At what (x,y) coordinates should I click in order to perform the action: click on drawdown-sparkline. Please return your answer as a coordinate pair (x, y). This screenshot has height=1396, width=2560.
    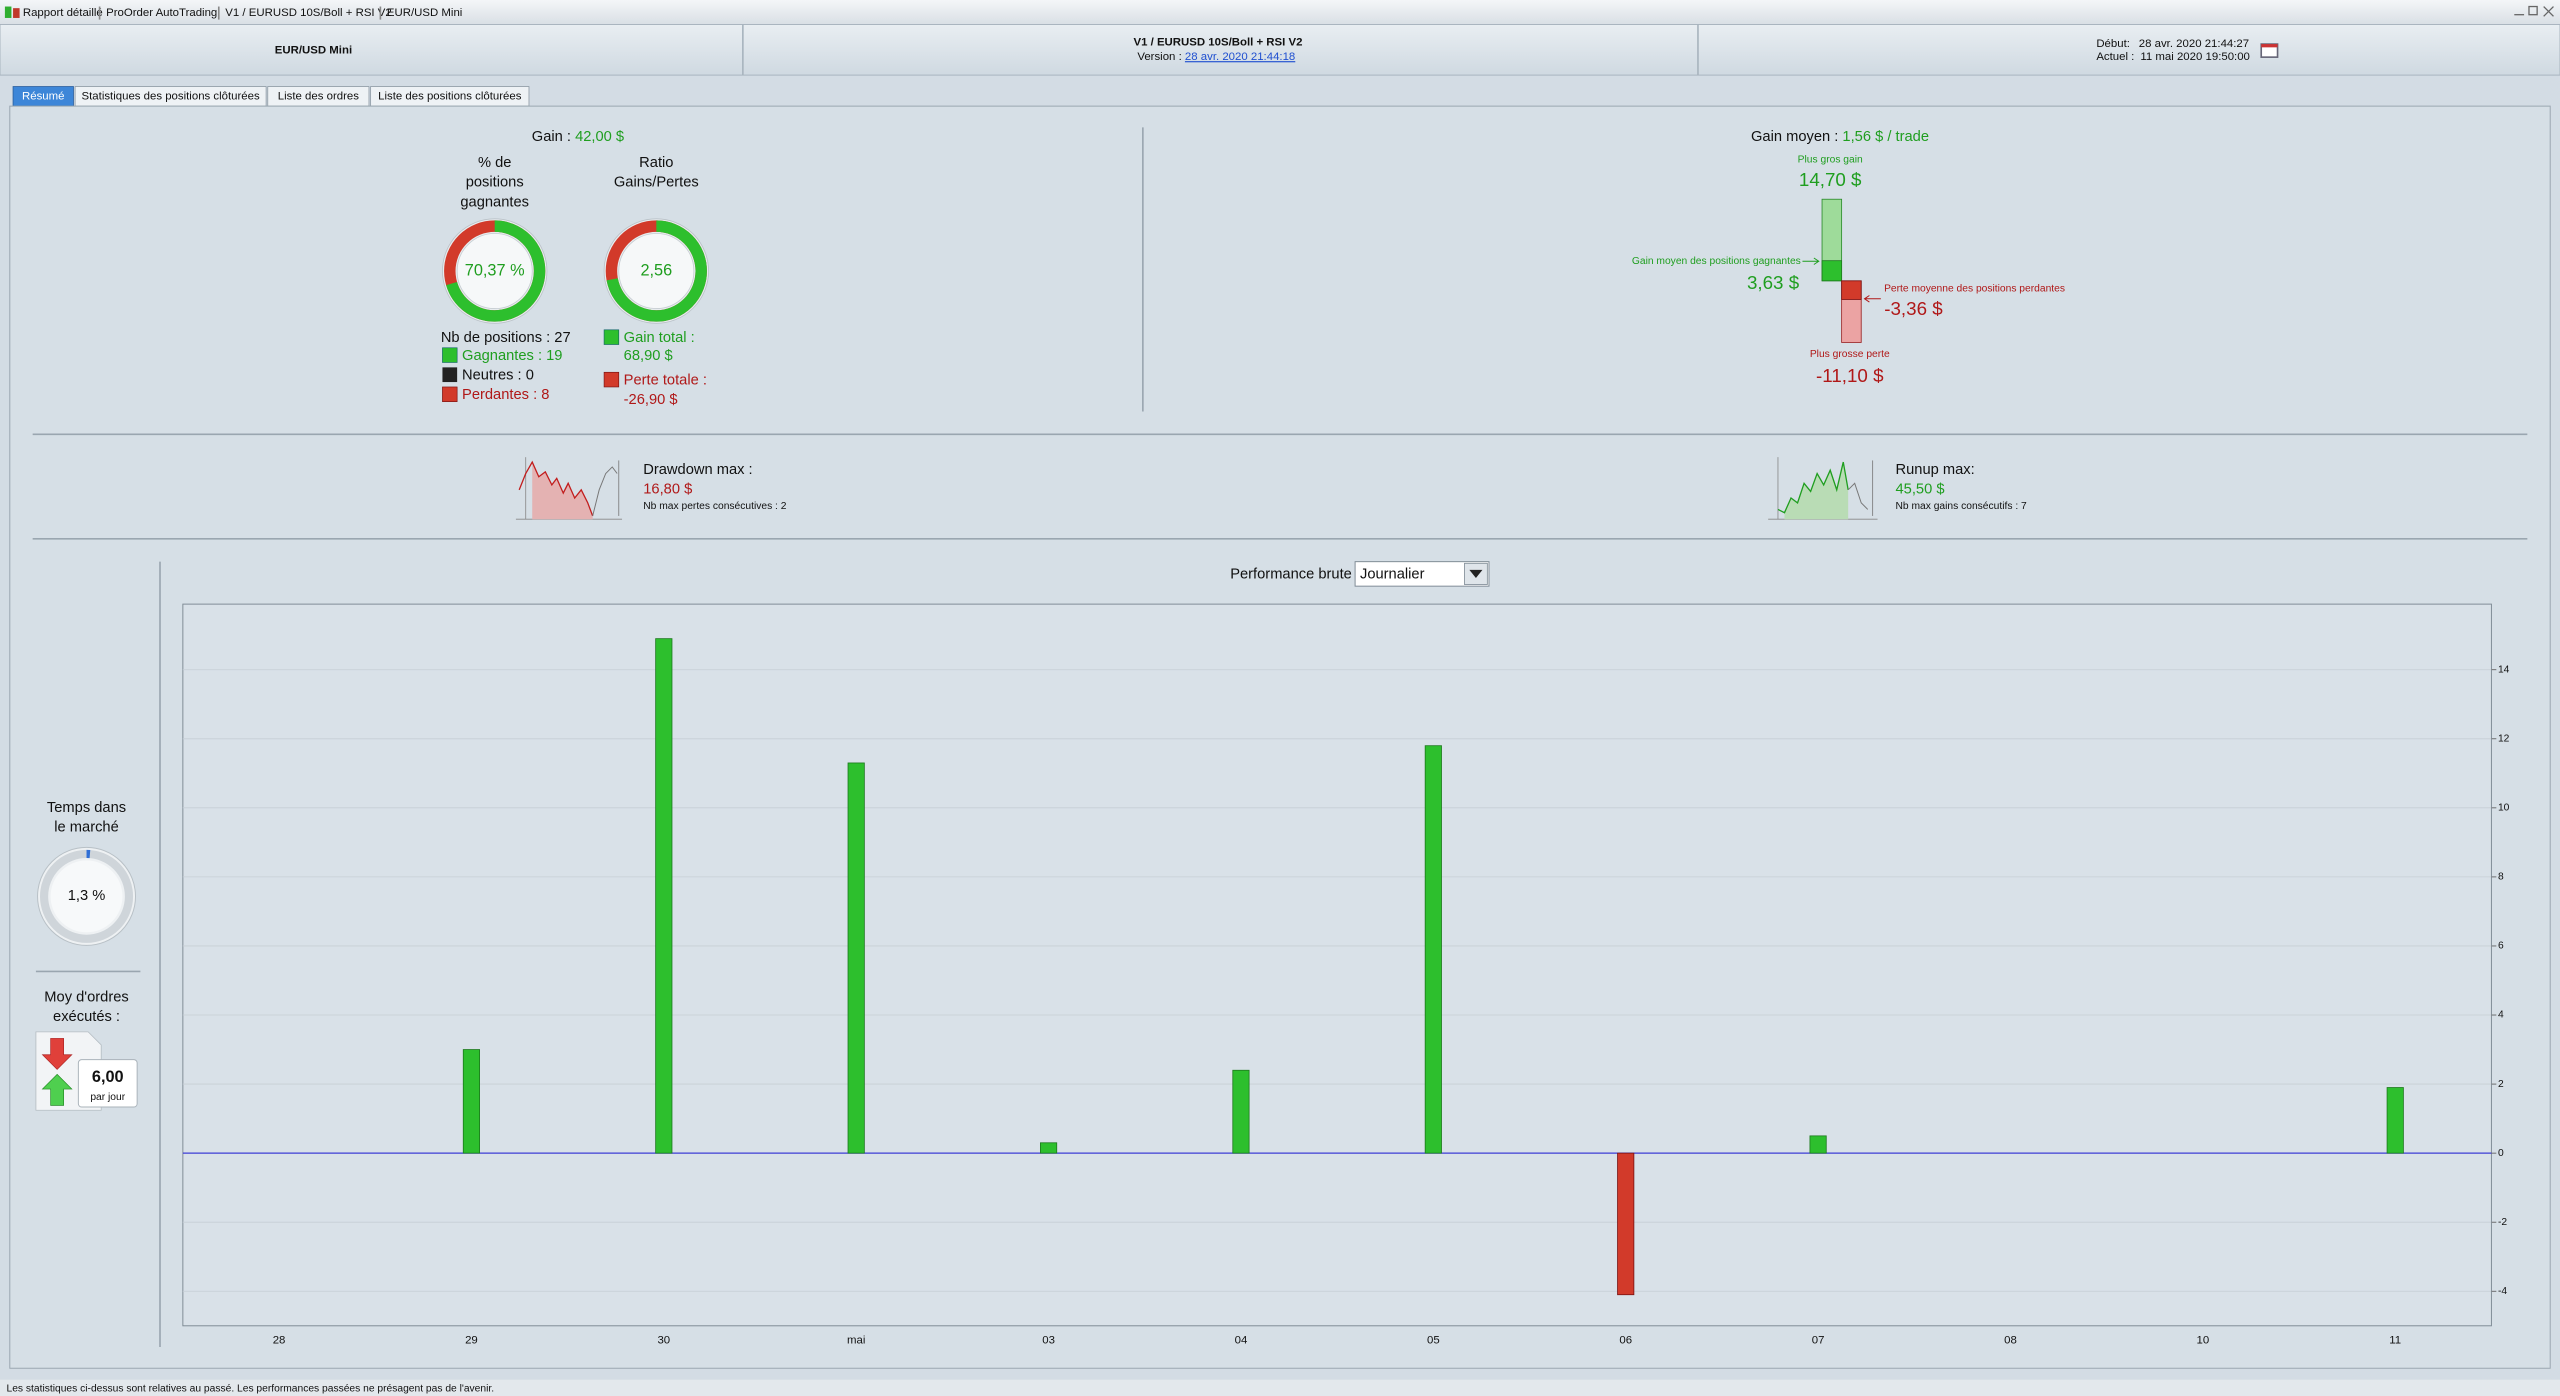
    Looking at the image, I should click on (569, 488).